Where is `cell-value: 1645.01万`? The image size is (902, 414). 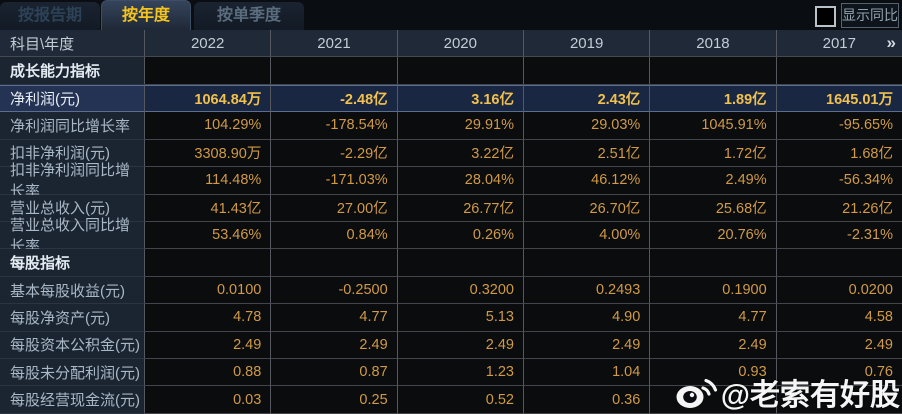
cell-value: 1645.01万 is located at coordinates (839, 98).